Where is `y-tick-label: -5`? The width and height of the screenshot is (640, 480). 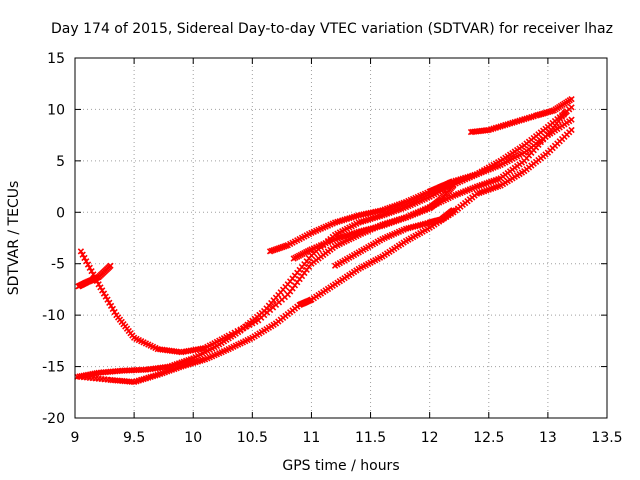
y-tick-label: -5 is located at coordinates (58, 265).